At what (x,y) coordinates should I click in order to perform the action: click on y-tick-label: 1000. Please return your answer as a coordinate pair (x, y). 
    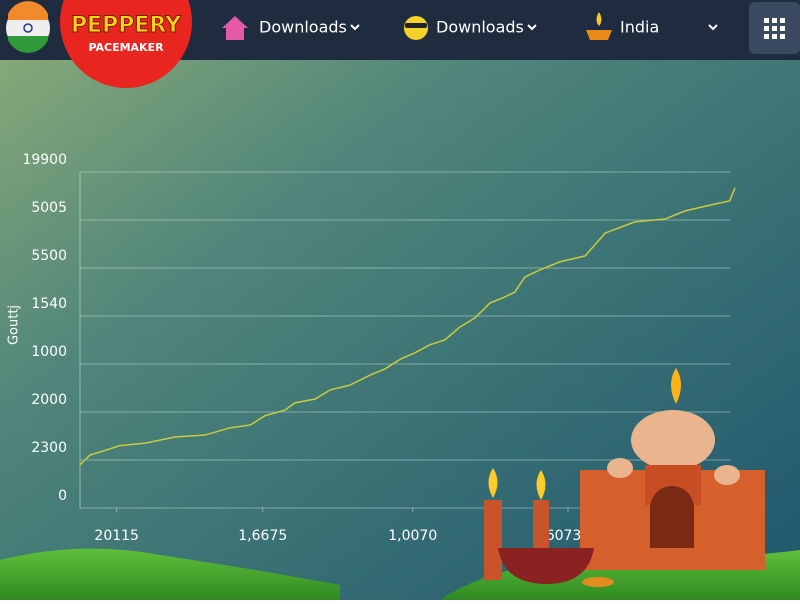
    Looking at the image, I should click on (49, 352).